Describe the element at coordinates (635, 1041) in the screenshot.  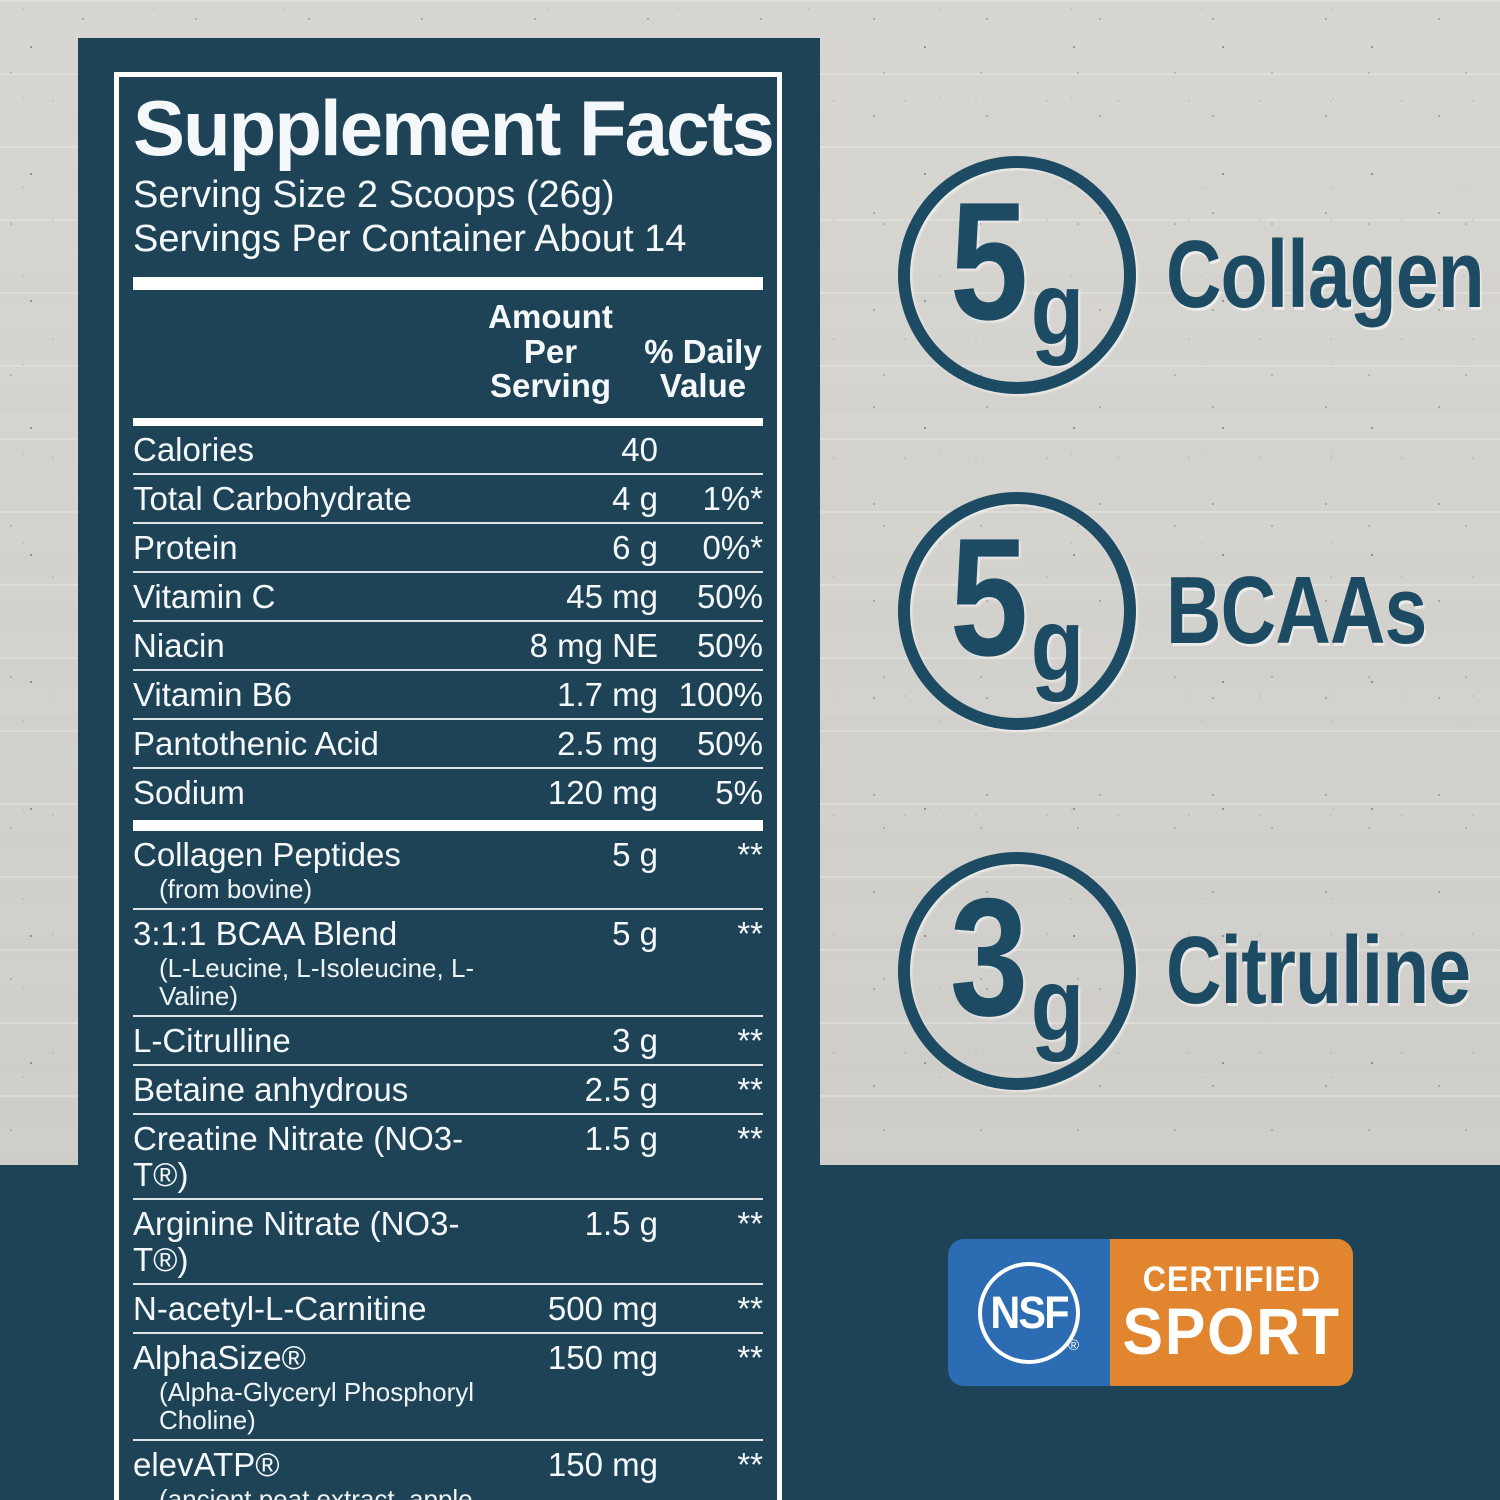
I see `row-amount: 3 g` at that location.